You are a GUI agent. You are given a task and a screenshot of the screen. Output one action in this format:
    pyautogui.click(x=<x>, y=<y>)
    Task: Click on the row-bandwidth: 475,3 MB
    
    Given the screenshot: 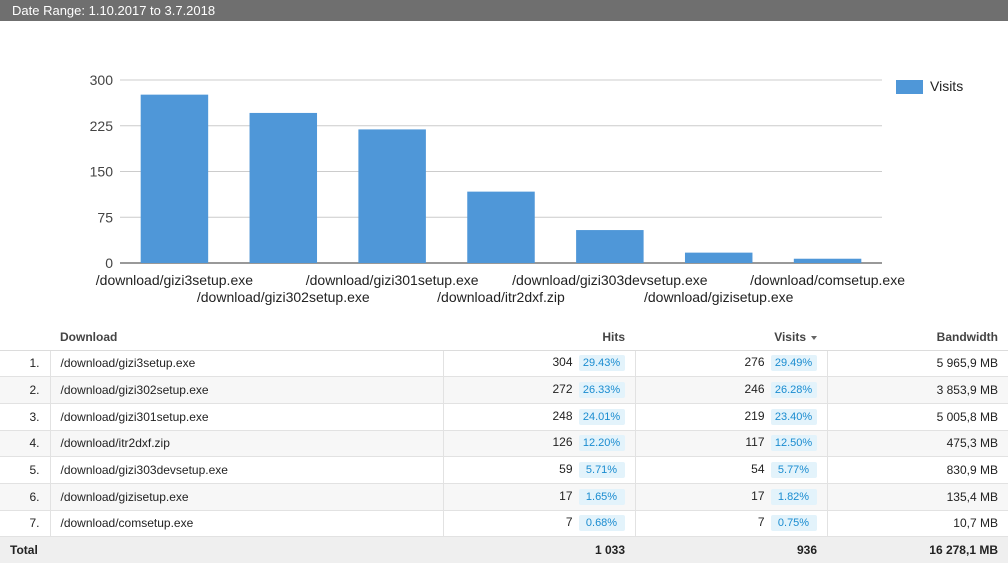 What is the action you would take?
    pyautogui.click(x=917, y=444)
    